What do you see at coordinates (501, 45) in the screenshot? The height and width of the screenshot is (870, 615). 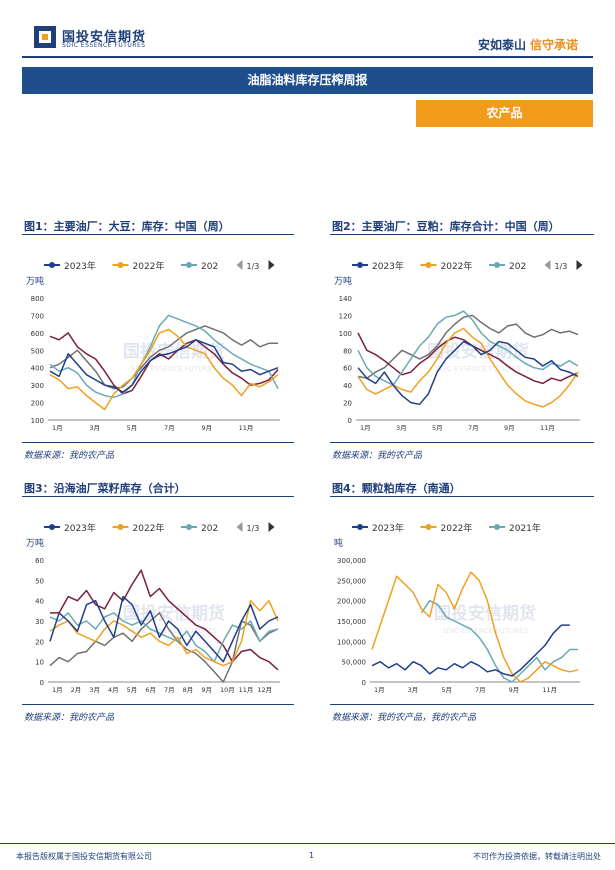 I see `slogan-part1: 安如泰山` at bounding box center [501, 45].